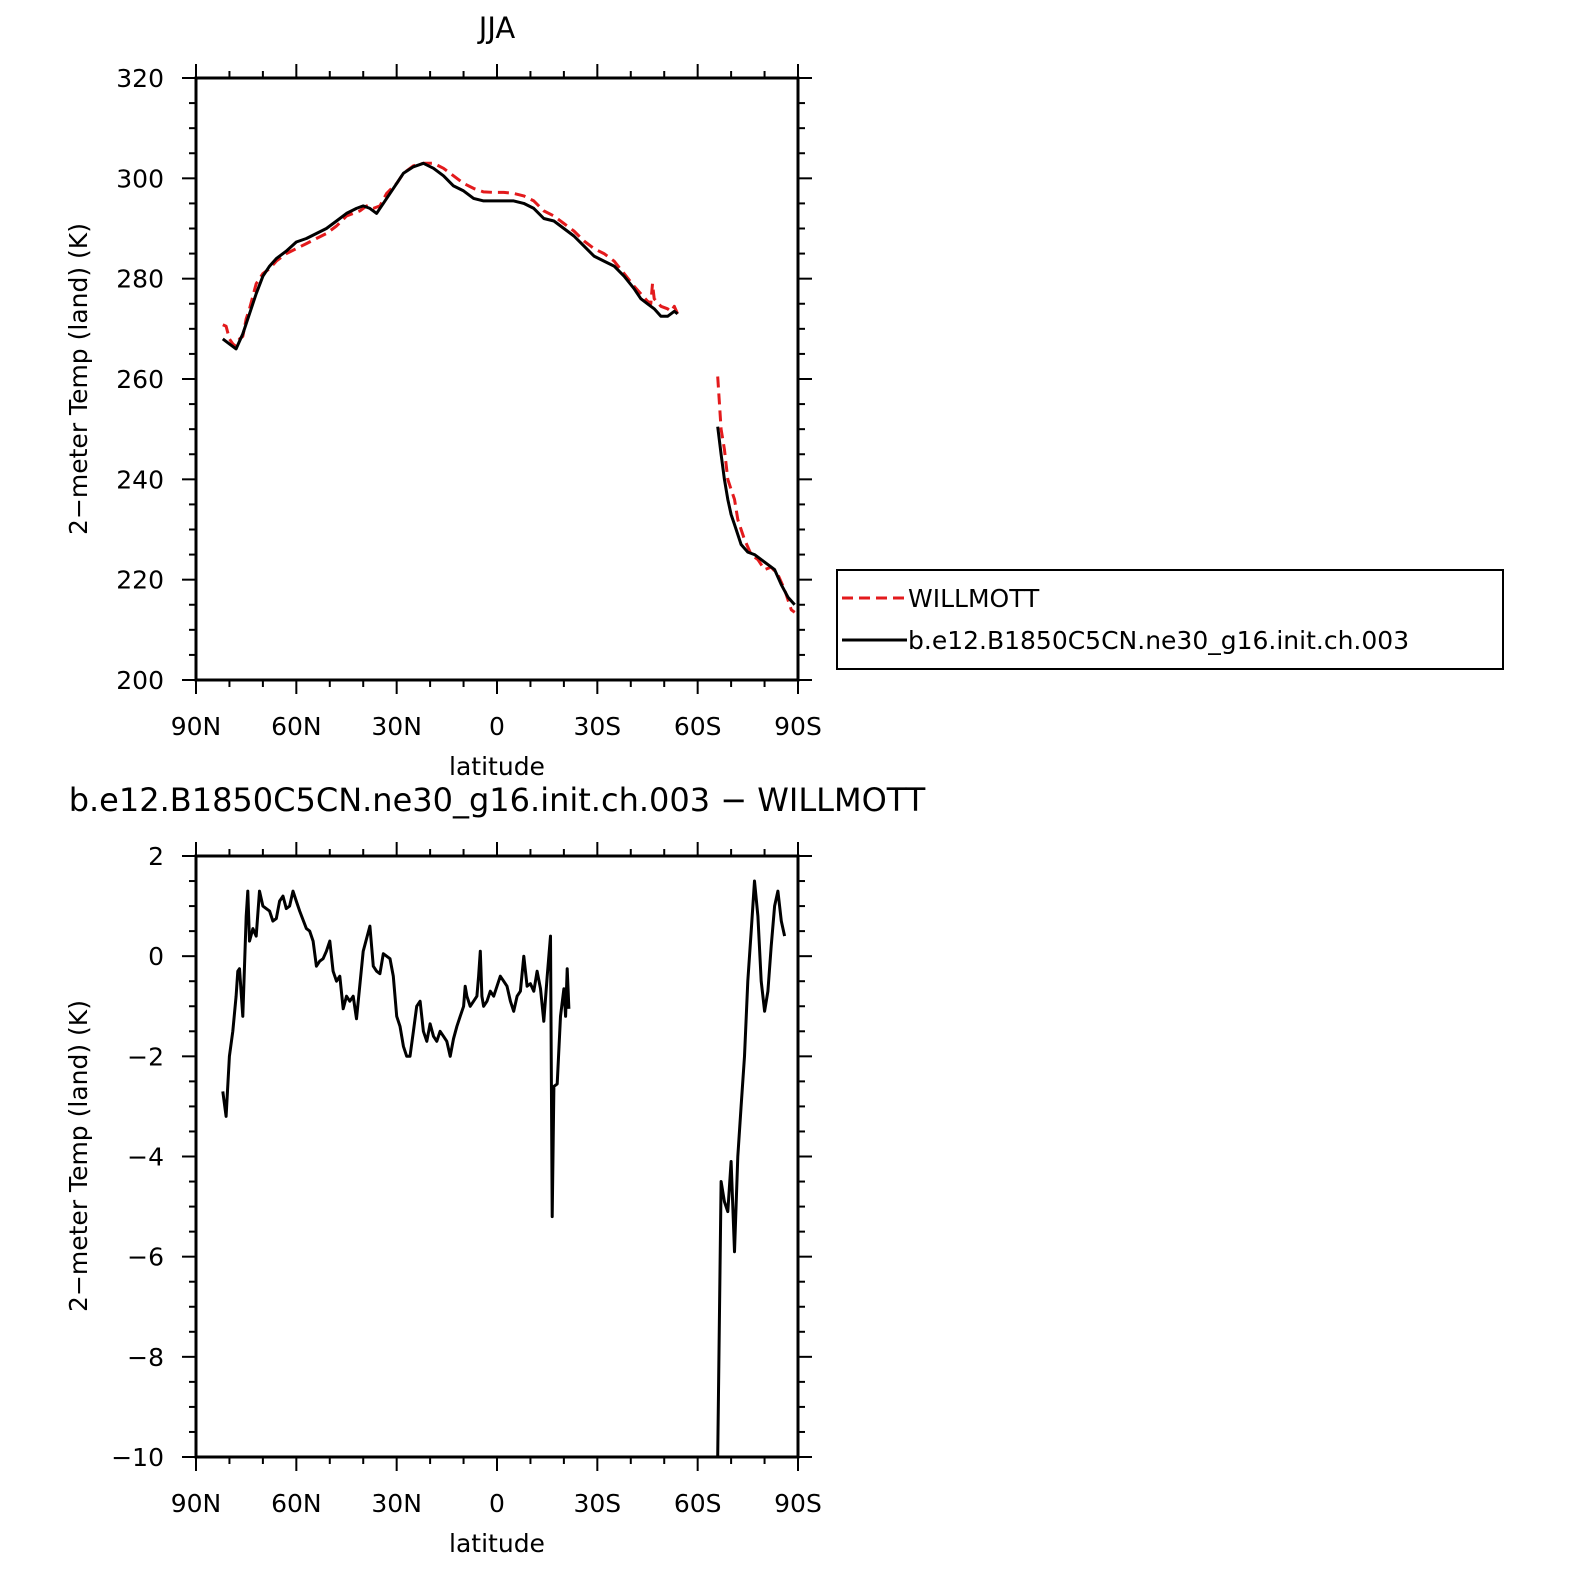  Describe the element at coordinates (140, 680) in the screenshot. I see `y-tick-label: 200` at that location.